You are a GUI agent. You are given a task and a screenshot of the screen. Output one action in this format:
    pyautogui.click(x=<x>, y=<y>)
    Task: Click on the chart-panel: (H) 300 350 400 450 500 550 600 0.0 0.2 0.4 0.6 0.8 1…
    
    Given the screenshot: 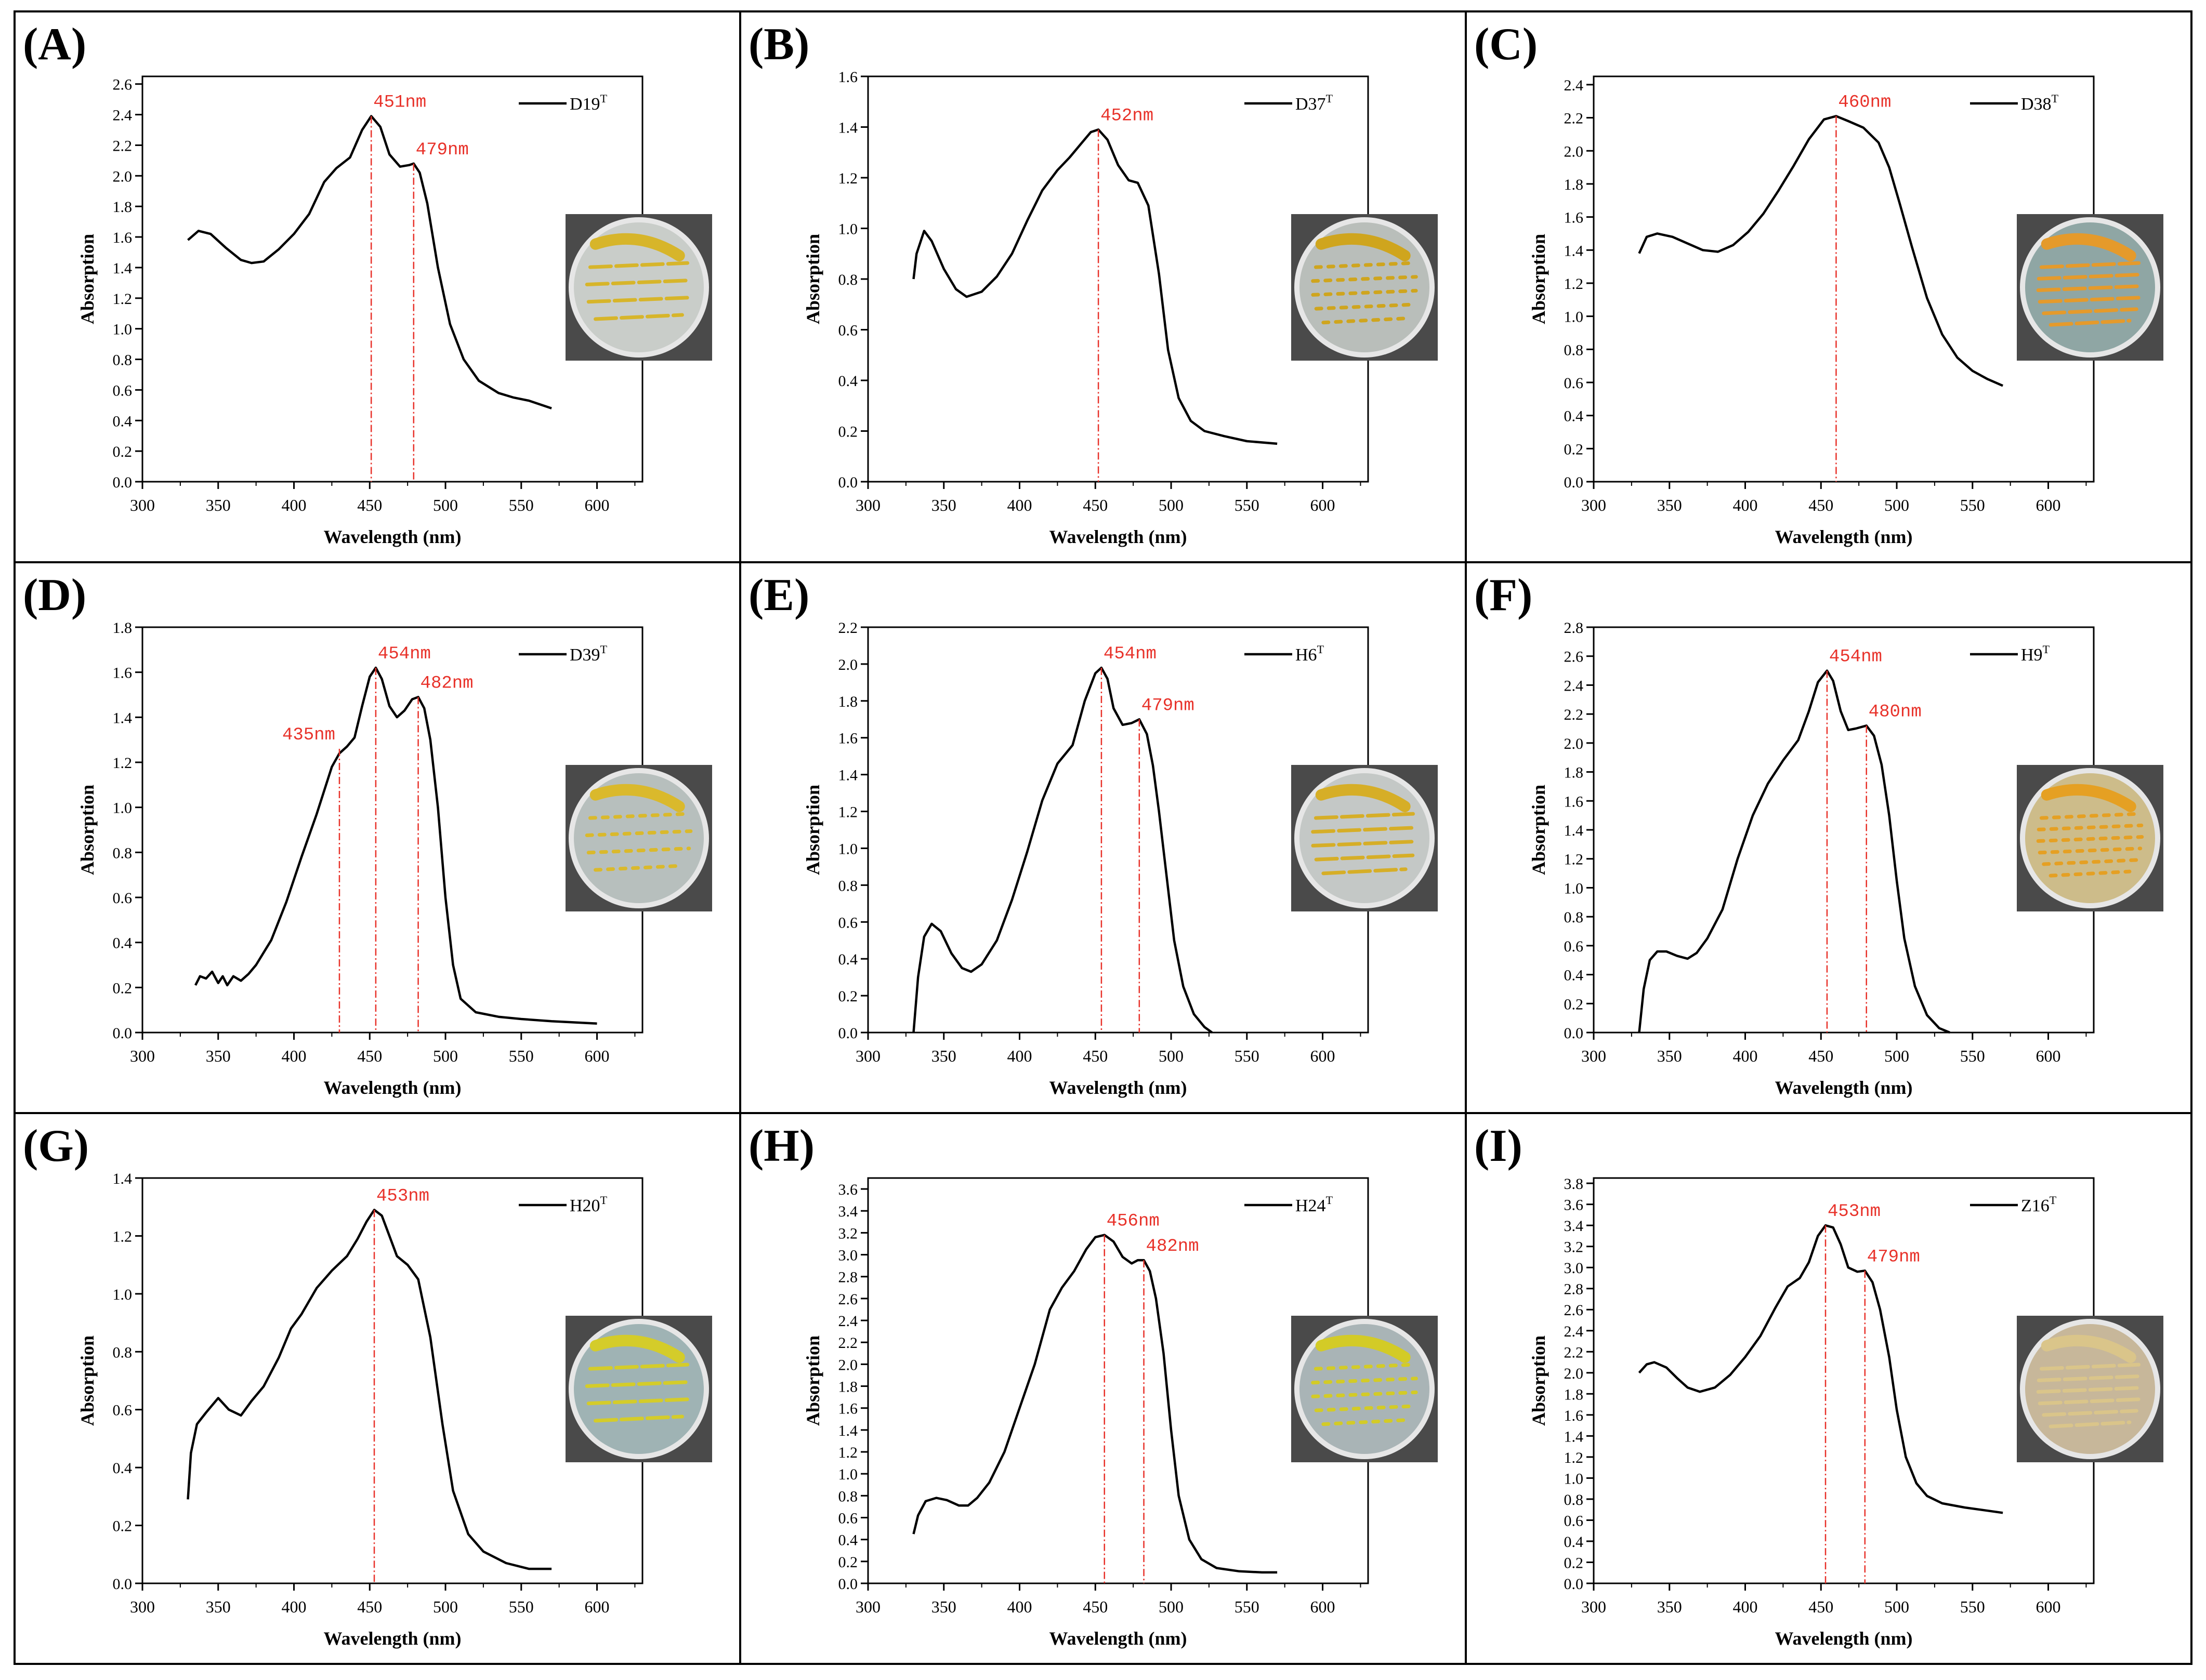 What is the action you would take?
    pyautogui.click(x=1093, y=1385)
    